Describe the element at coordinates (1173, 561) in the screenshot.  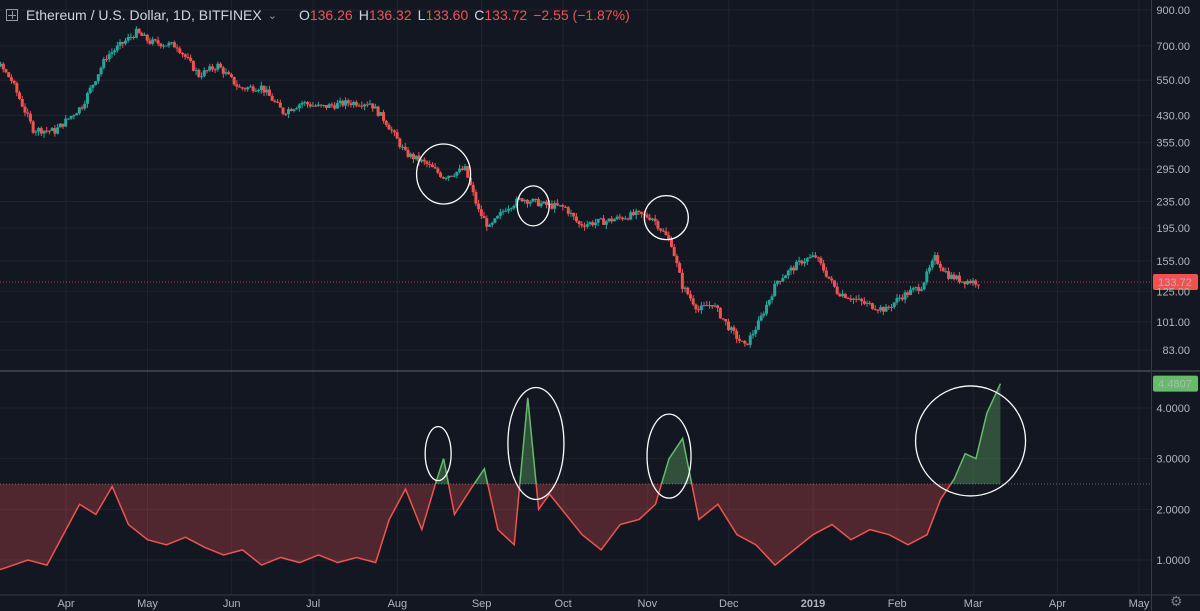
I see `osc-tick-label: 1.0000` at that location.